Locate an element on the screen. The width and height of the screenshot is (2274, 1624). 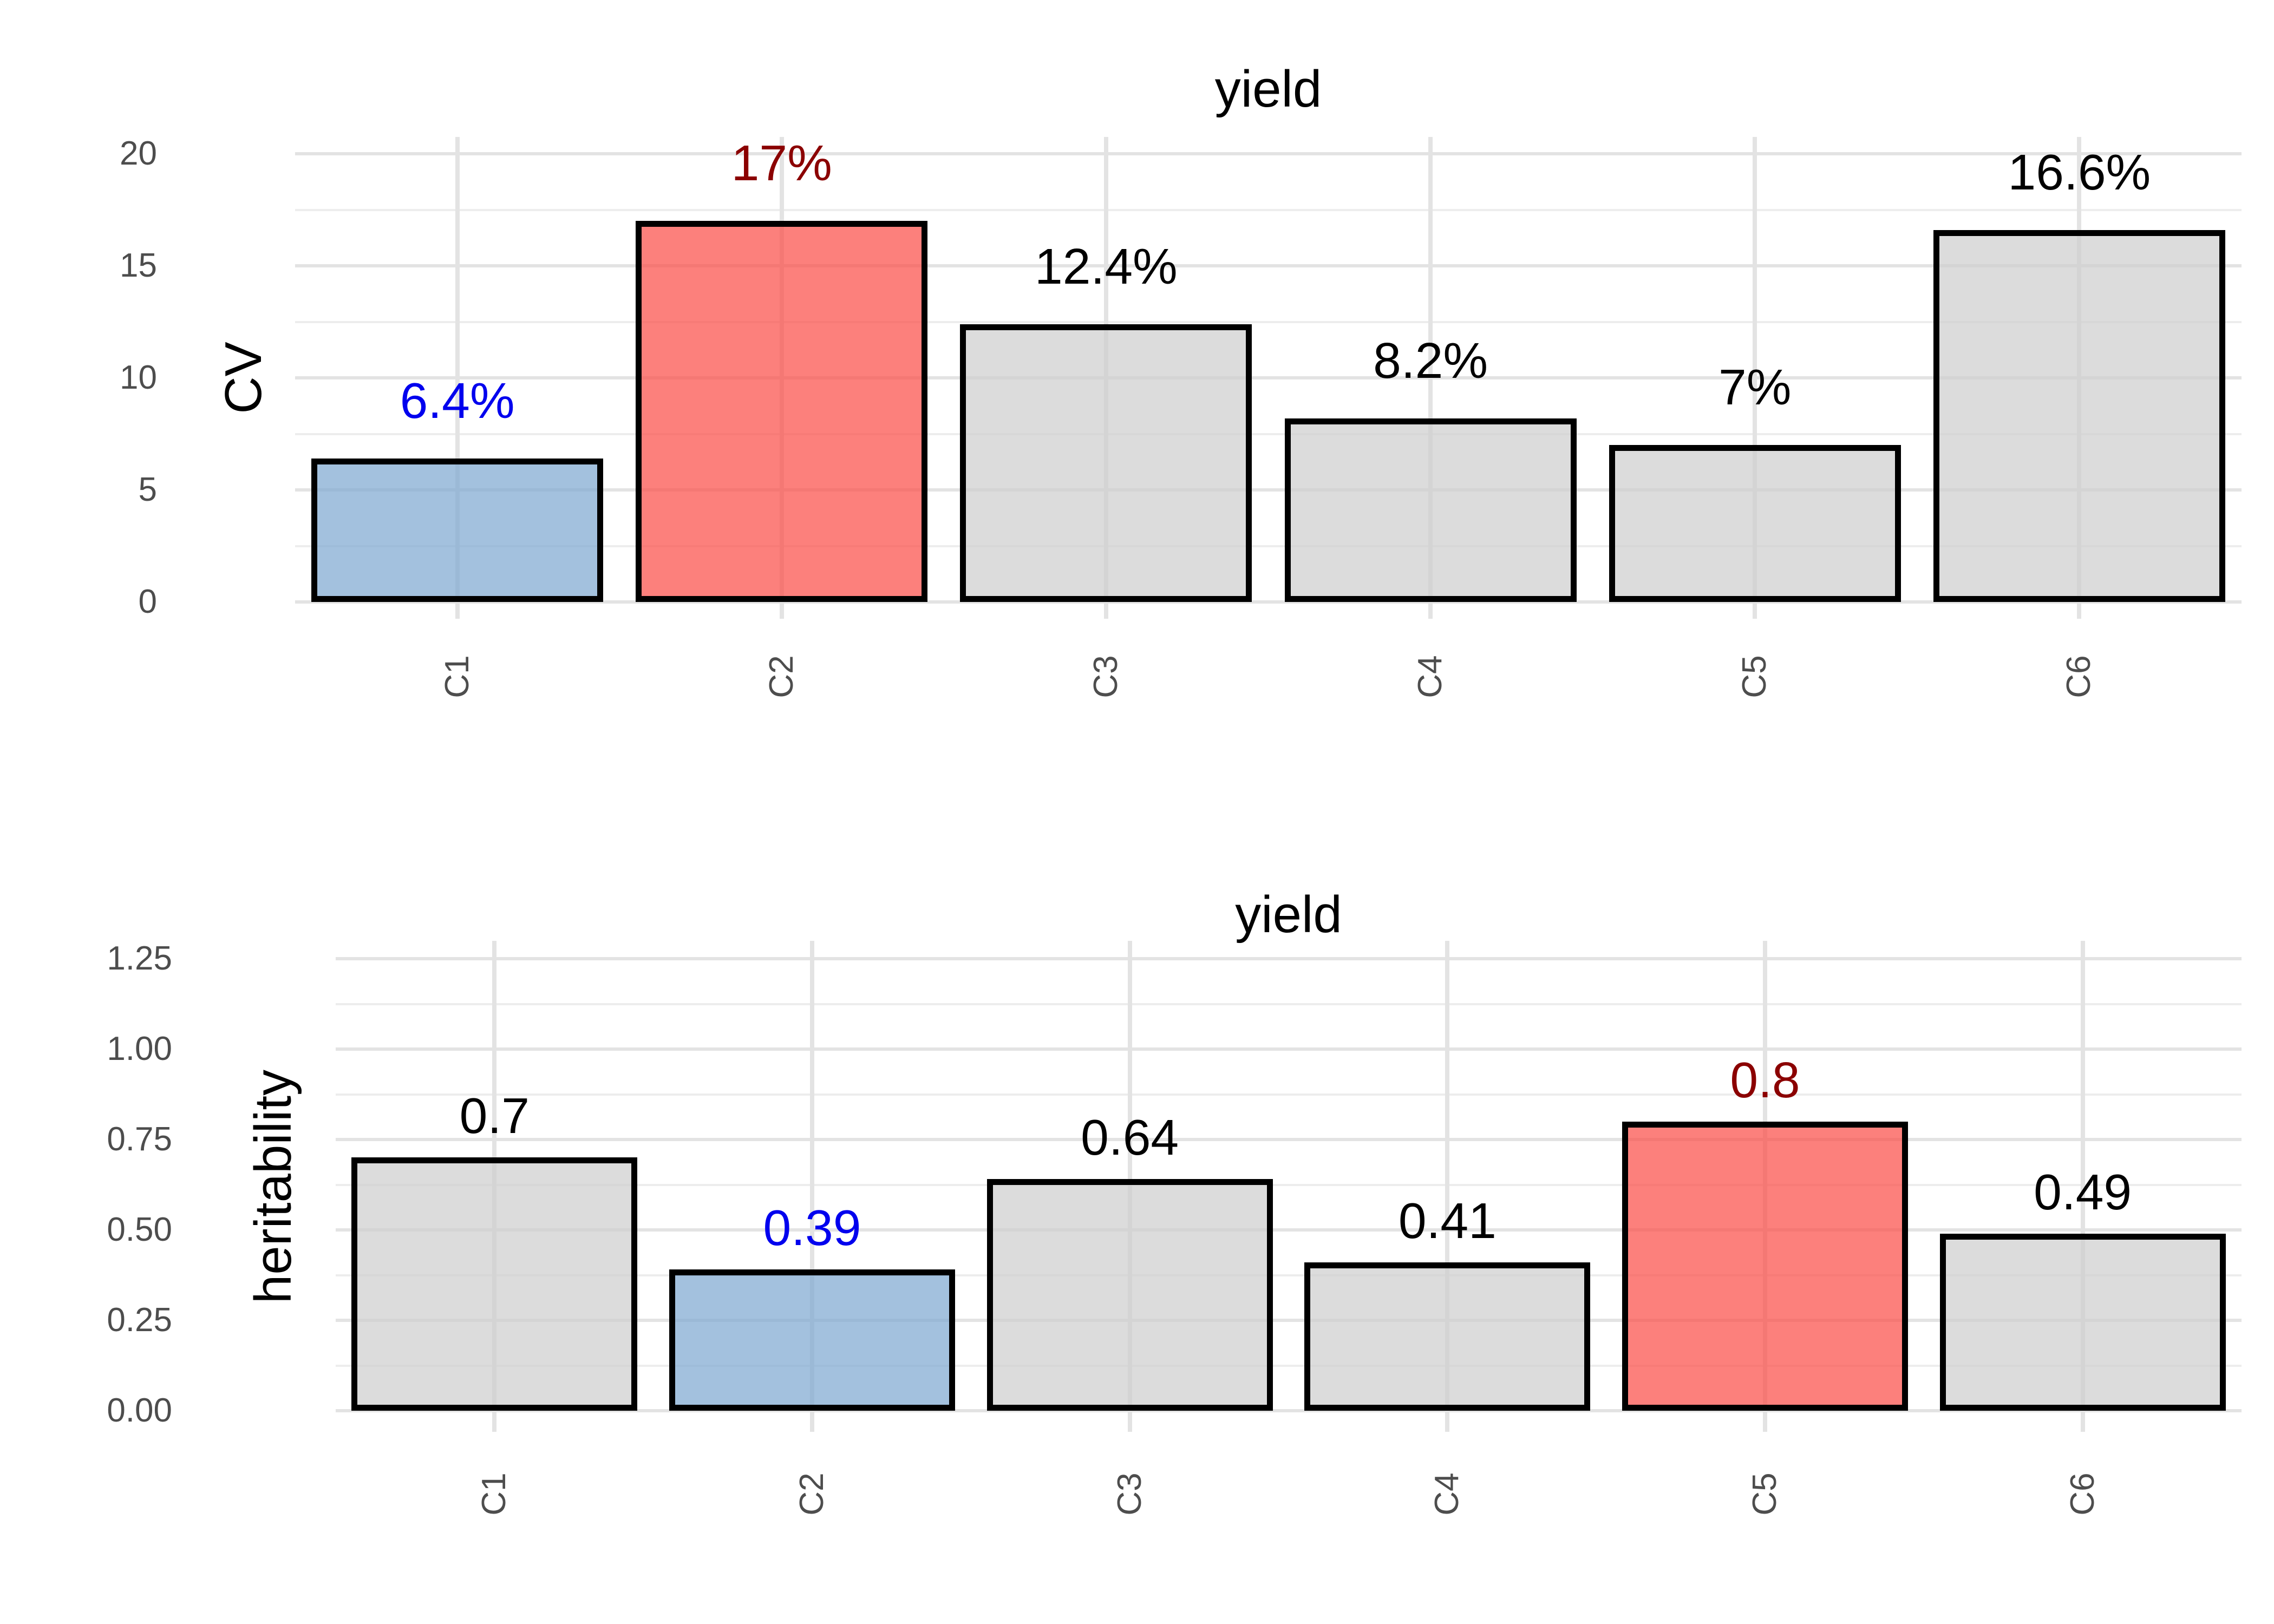
y-tick-label: 0.75 is located at coordinates (139, 1140).